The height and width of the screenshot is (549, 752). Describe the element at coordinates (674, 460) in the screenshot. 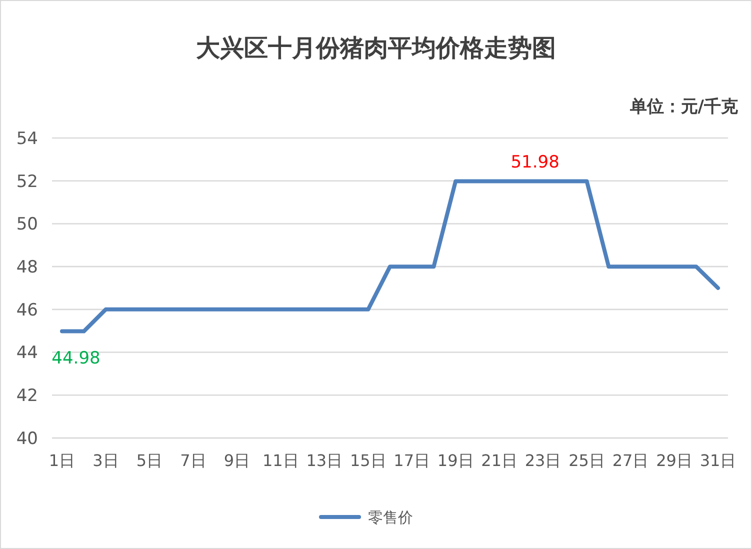

I see `x-tick-label: 29日` at that location.